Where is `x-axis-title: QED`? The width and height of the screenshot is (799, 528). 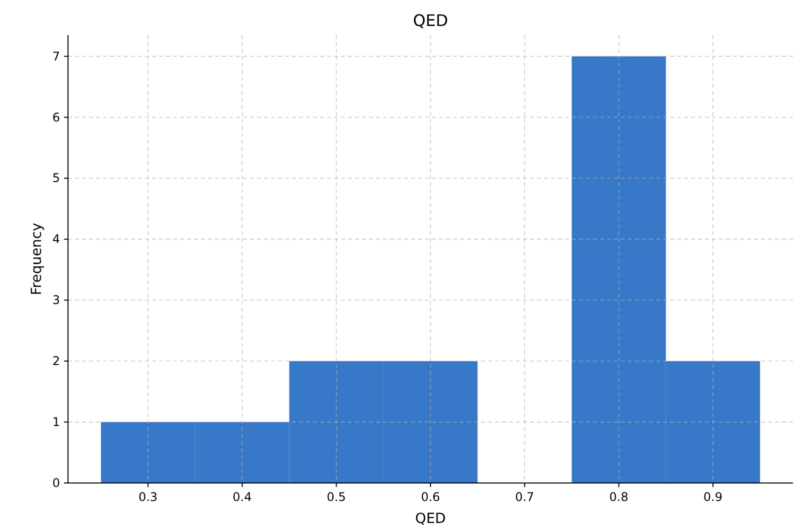
x-axis-title: QED is located at coordinates (430, 519).